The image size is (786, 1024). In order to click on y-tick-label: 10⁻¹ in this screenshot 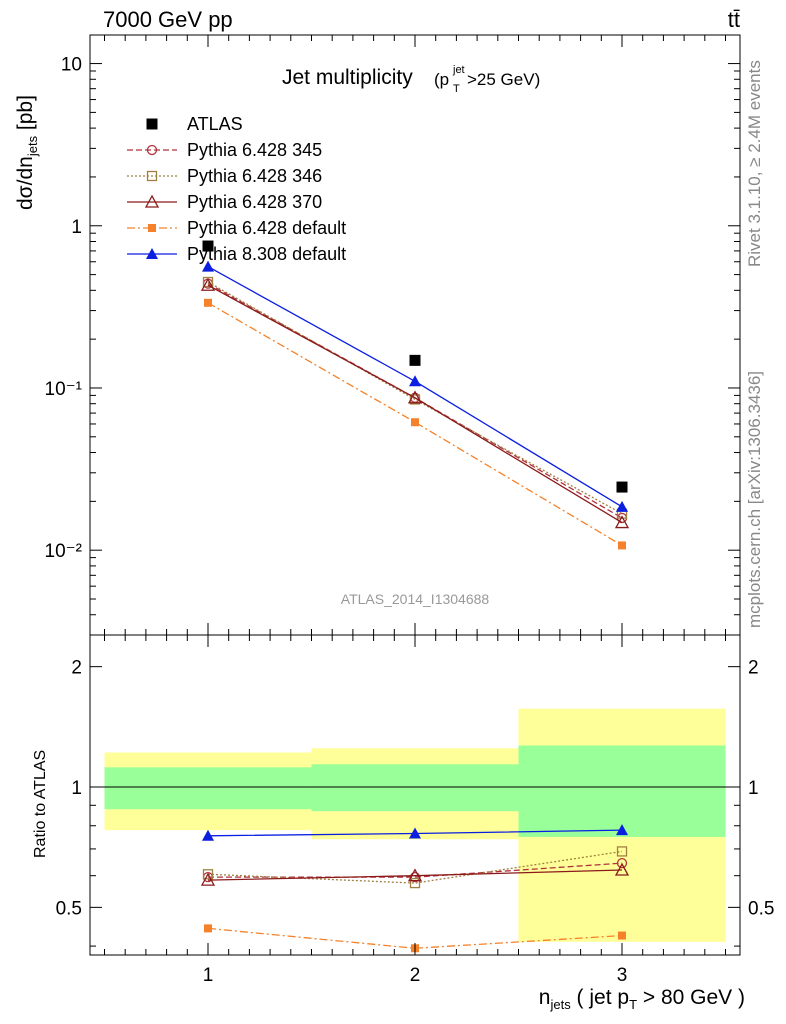, I will do `click(64, 389)`.